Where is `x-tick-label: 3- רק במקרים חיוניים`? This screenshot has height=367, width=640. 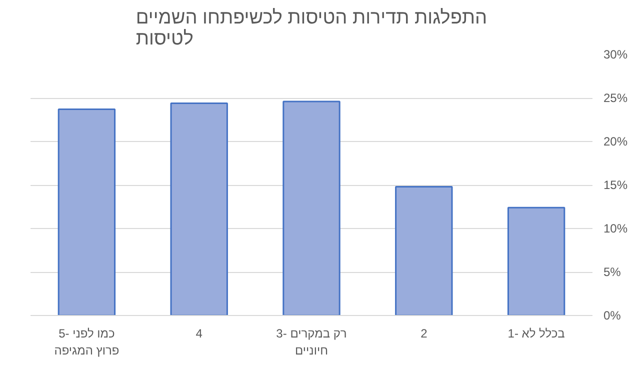 x-tick-label: 3- רק במקרים חיוניים is located at coordinates (311, 342).